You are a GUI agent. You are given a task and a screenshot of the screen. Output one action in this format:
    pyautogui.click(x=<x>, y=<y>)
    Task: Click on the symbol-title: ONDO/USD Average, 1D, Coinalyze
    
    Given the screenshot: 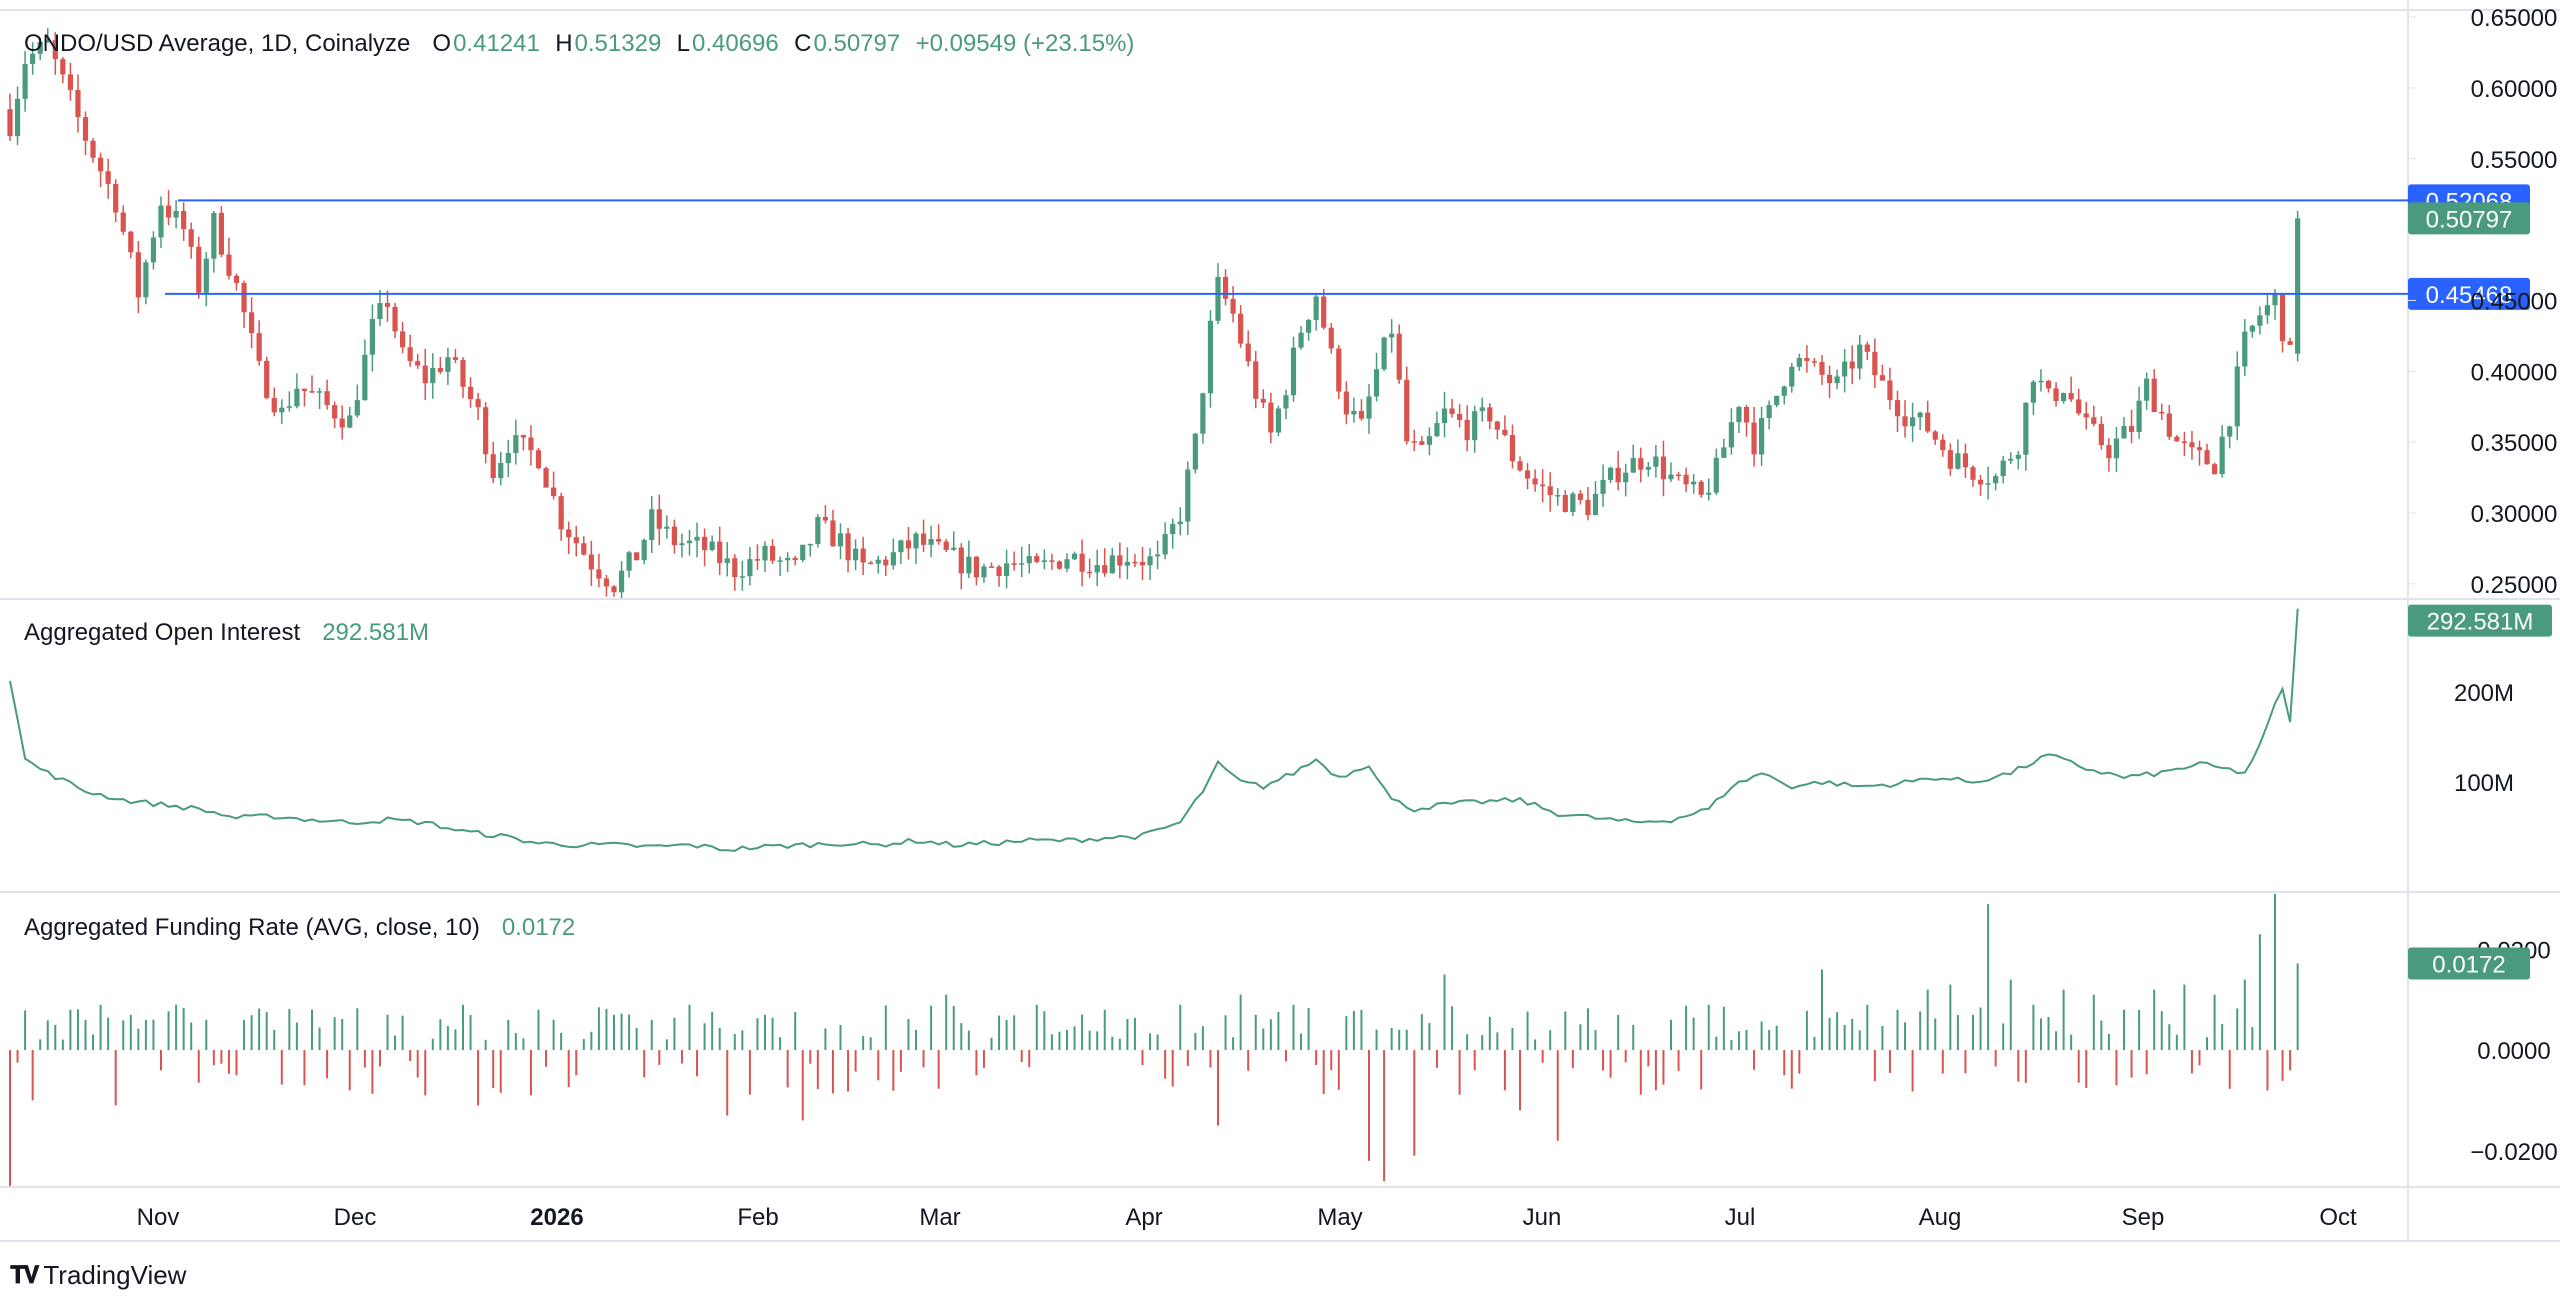 What is the action you would take?
    pyautogui.click(x=217, y=43)
    